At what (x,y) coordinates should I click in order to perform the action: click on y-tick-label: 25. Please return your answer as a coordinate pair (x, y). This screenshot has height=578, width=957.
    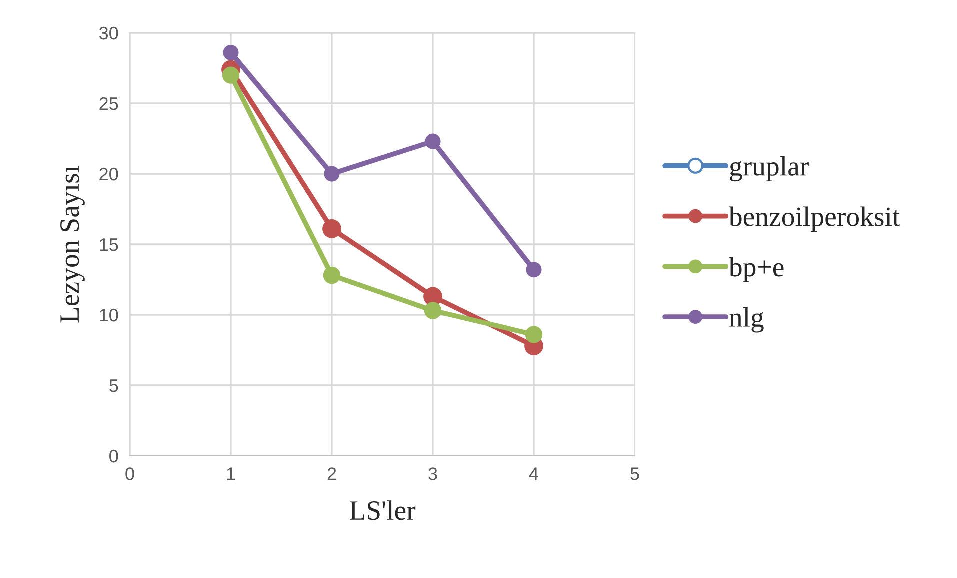
    Looking at the image, I should click on (109, 103).